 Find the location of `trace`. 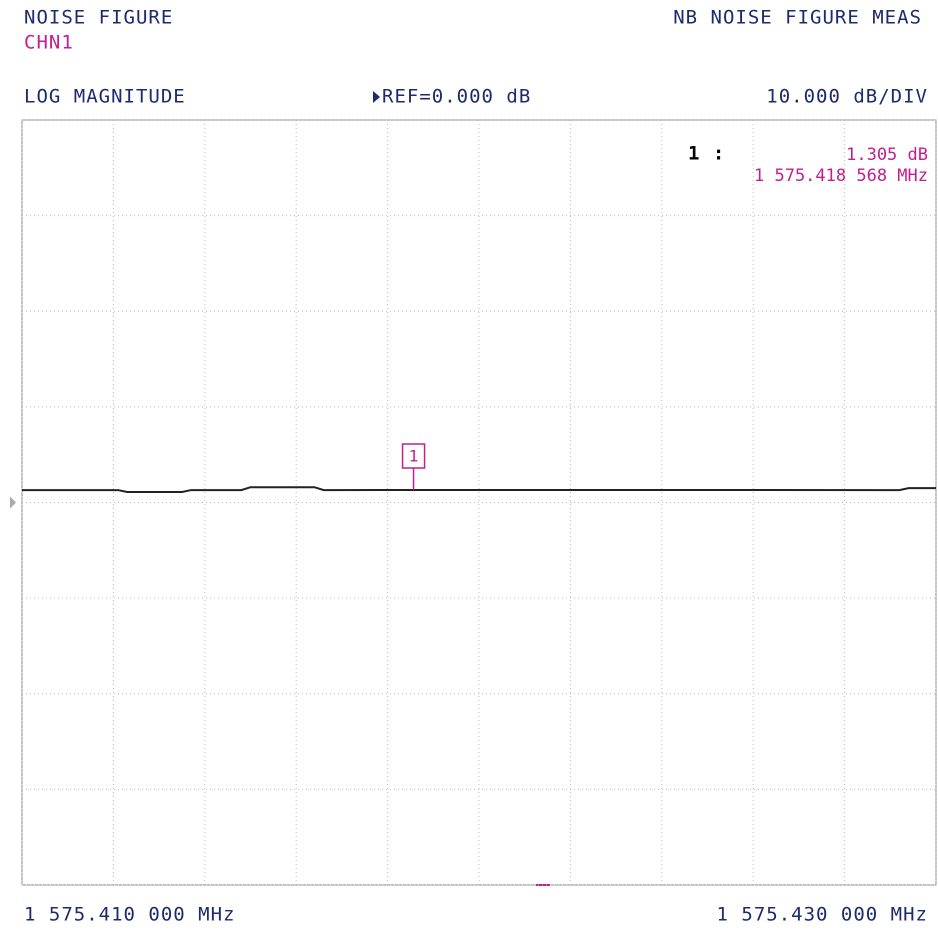

trace is located at coordinates (479, 489).